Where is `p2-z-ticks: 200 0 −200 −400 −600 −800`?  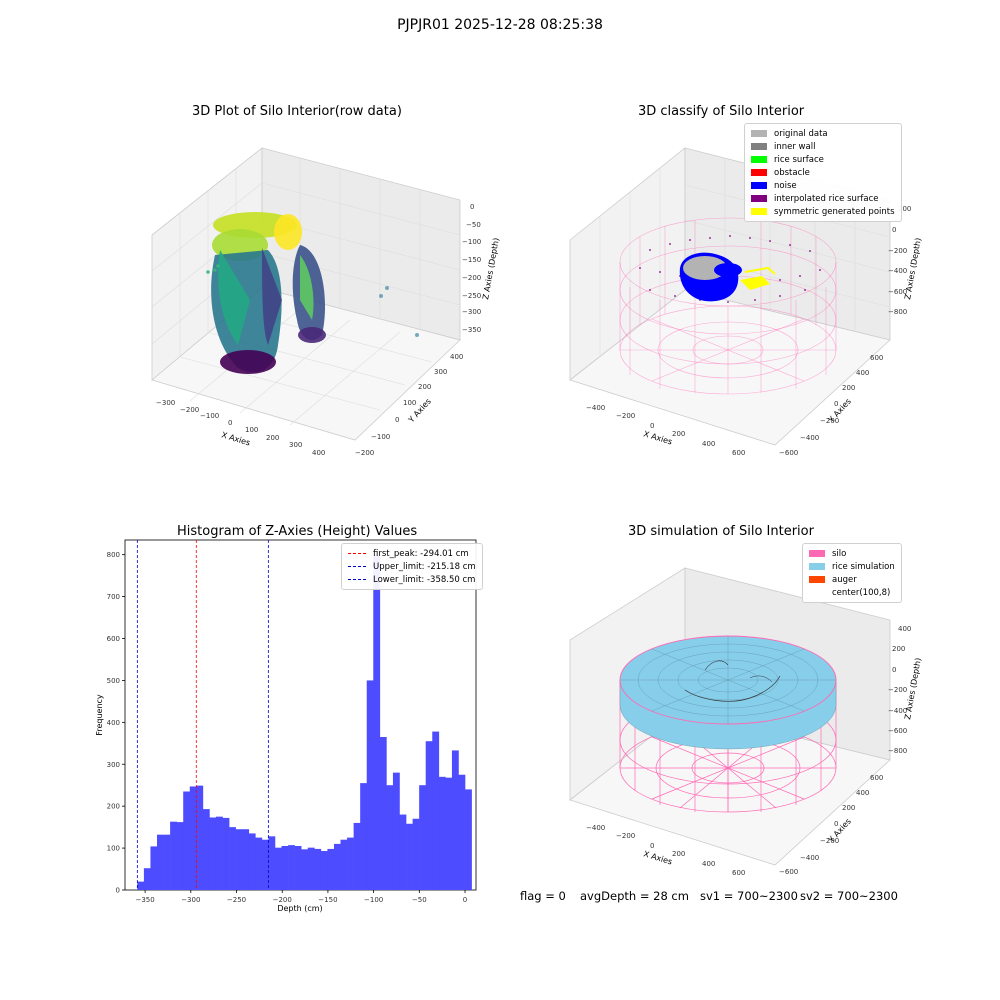 p2-z-ticks: 200 0 −200 −400 −600 −800 is located at coordinates (899, 260).